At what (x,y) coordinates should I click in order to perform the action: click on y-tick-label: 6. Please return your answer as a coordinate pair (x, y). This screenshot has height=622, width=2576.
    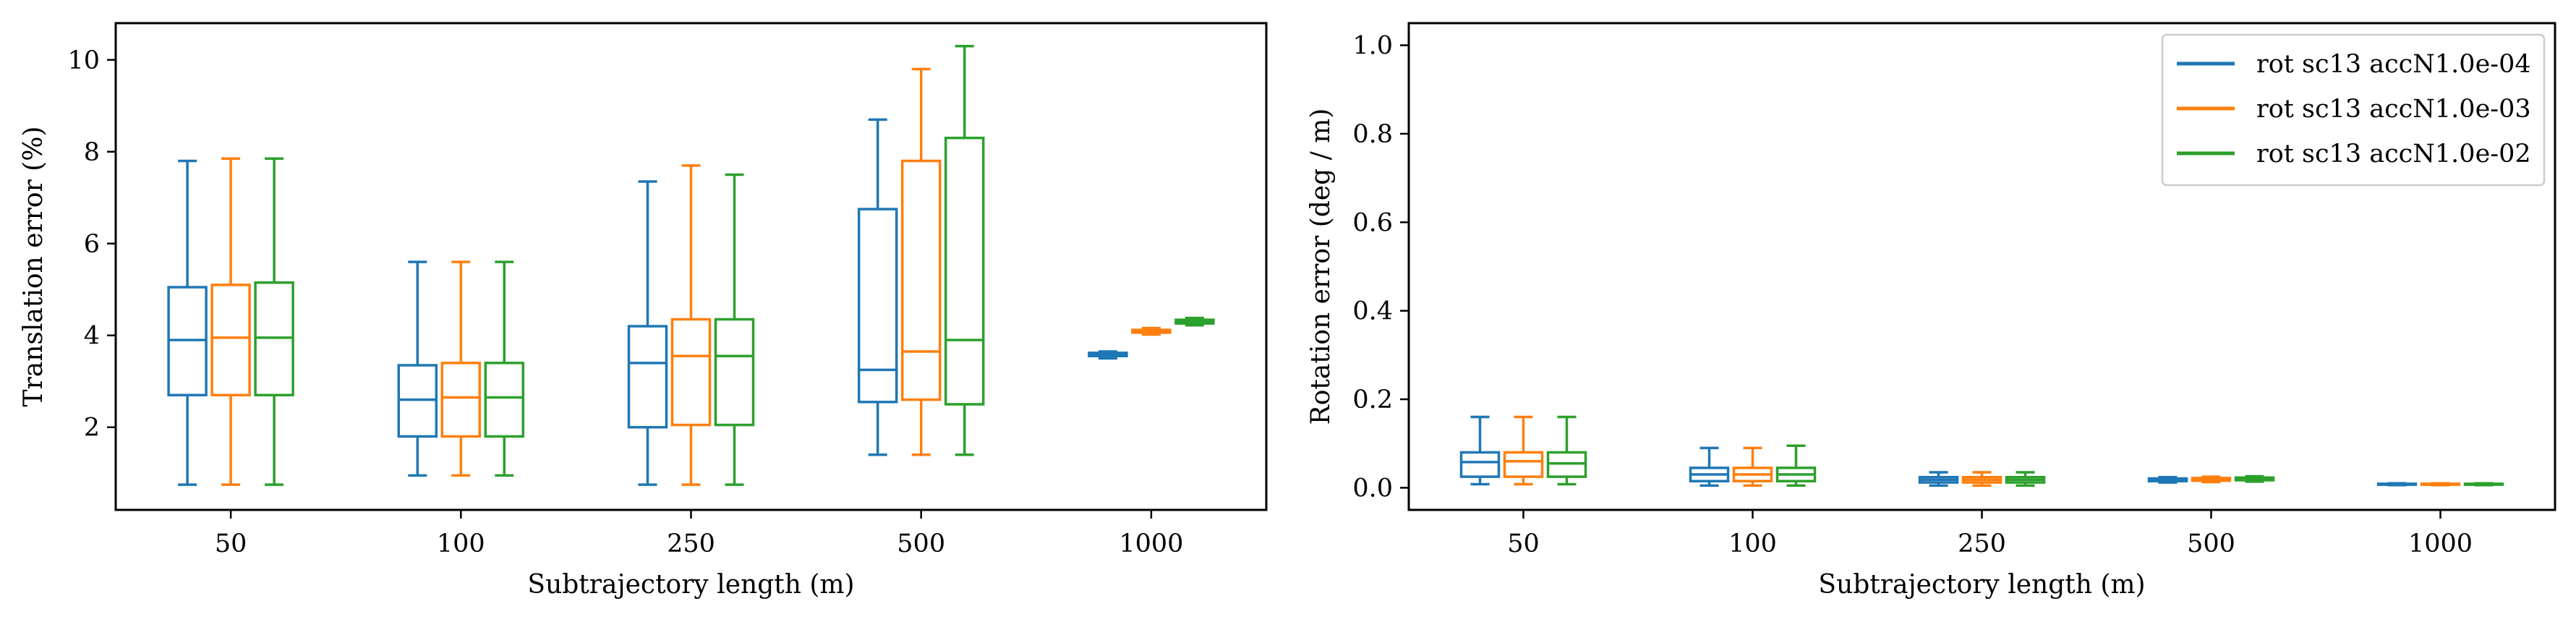
    Looking at the image, I should click on (92, 244).